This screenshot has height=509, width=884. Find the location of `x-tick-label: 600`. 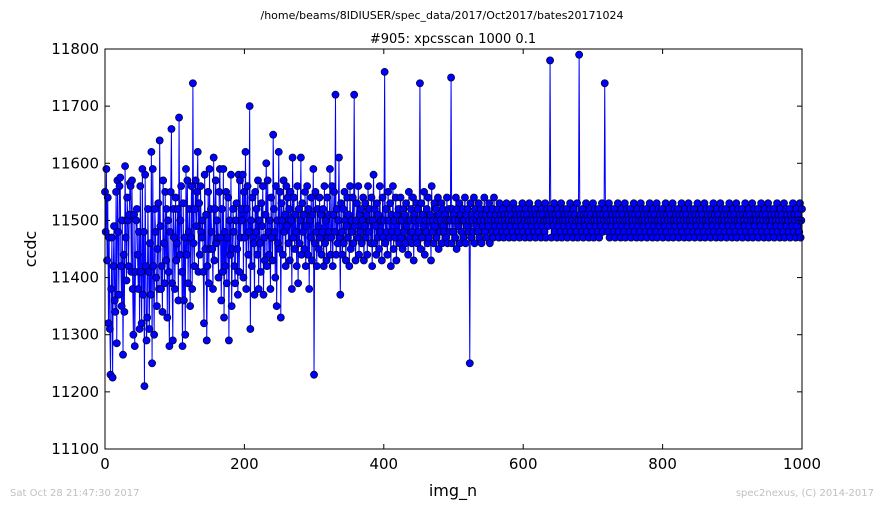

x-tick-label: 600 is located at coordinates (523, 464).